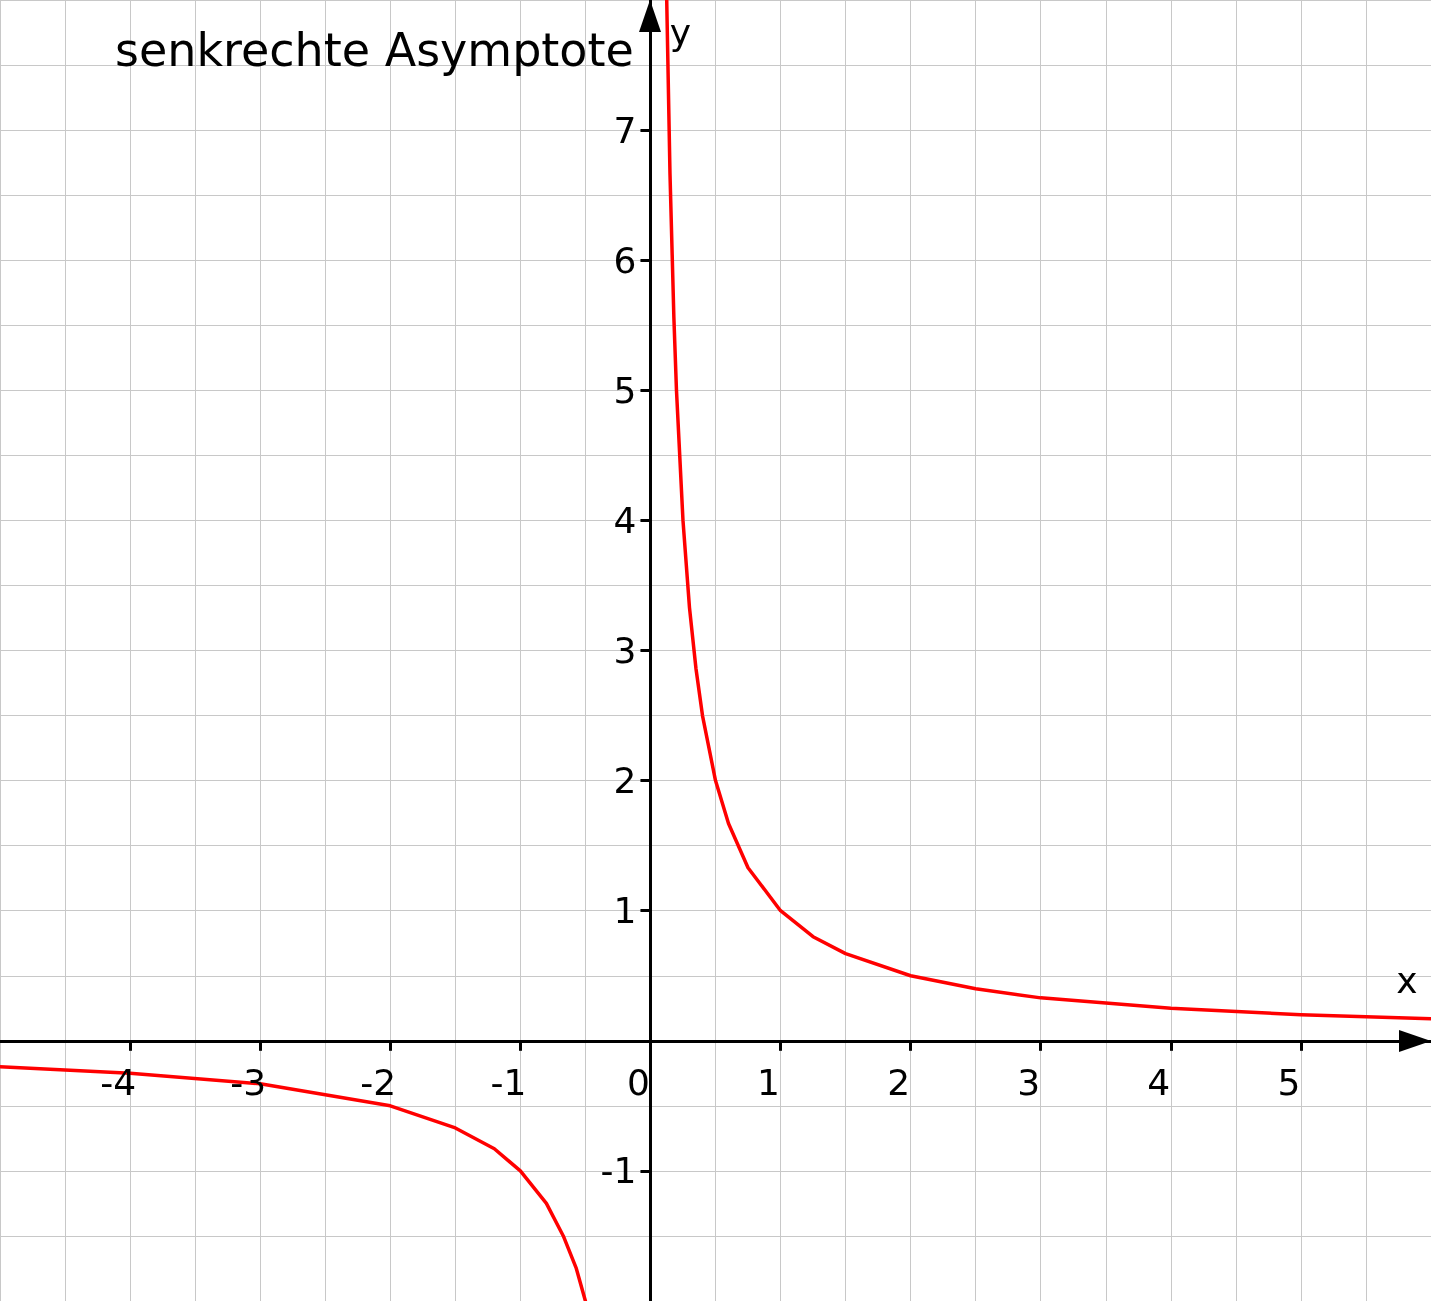 The image size is (1431, 1301). I want to click on x-tick-label: 3, so click(1029, 1083).